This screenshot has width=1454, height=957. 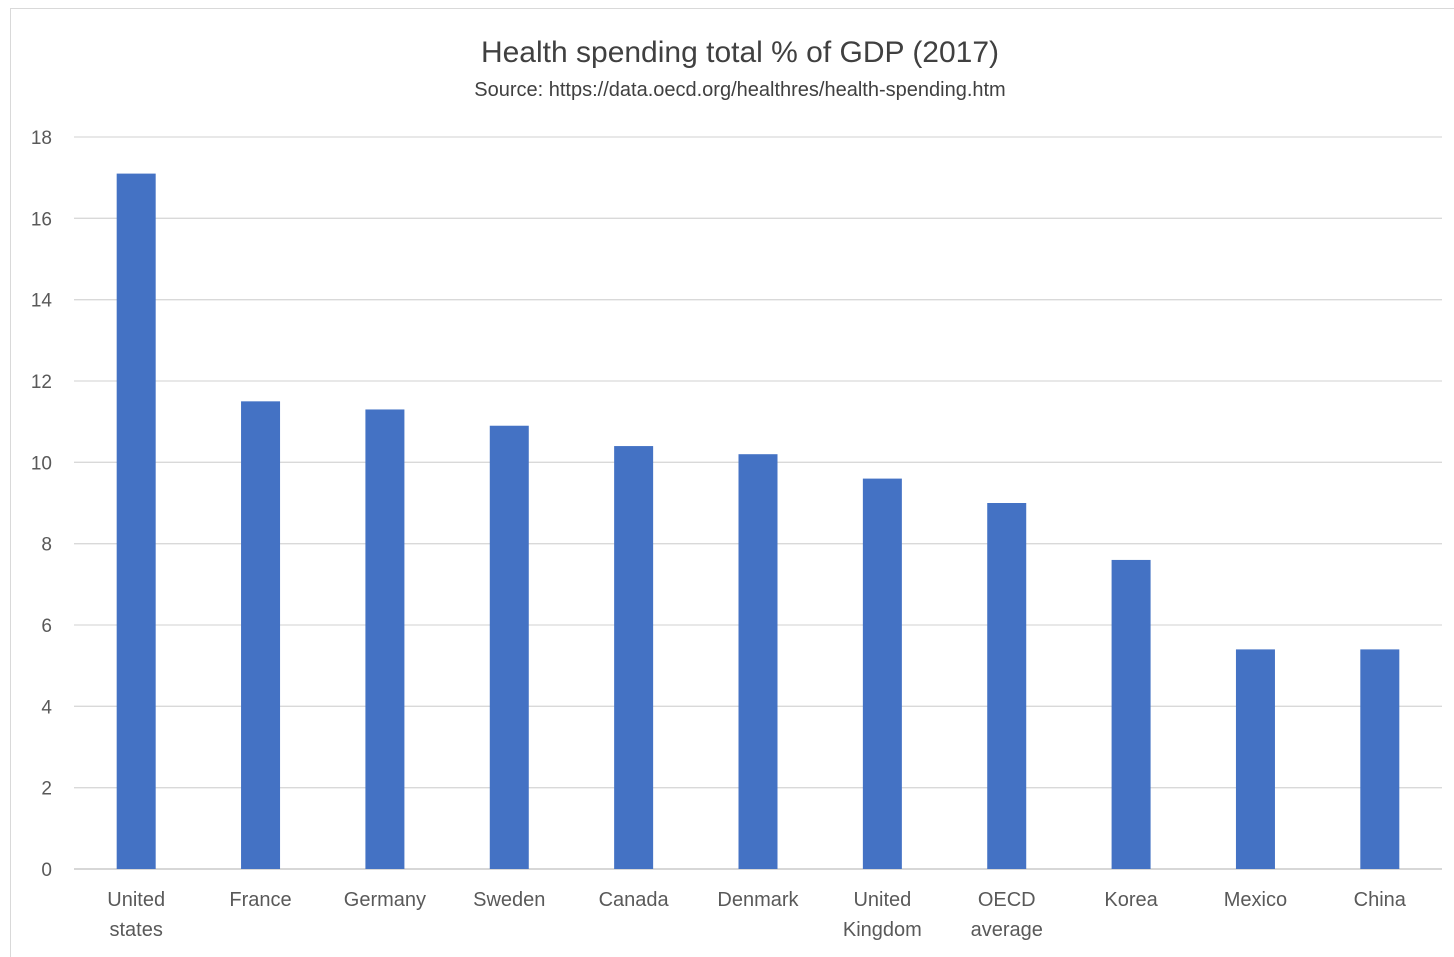 What do you see at coordinates (42, 504) in the screenshot?
I see `y-axis-ticks: 0 2 4 6 8 10 12 14 16 18` at bounding box center [42, 504].